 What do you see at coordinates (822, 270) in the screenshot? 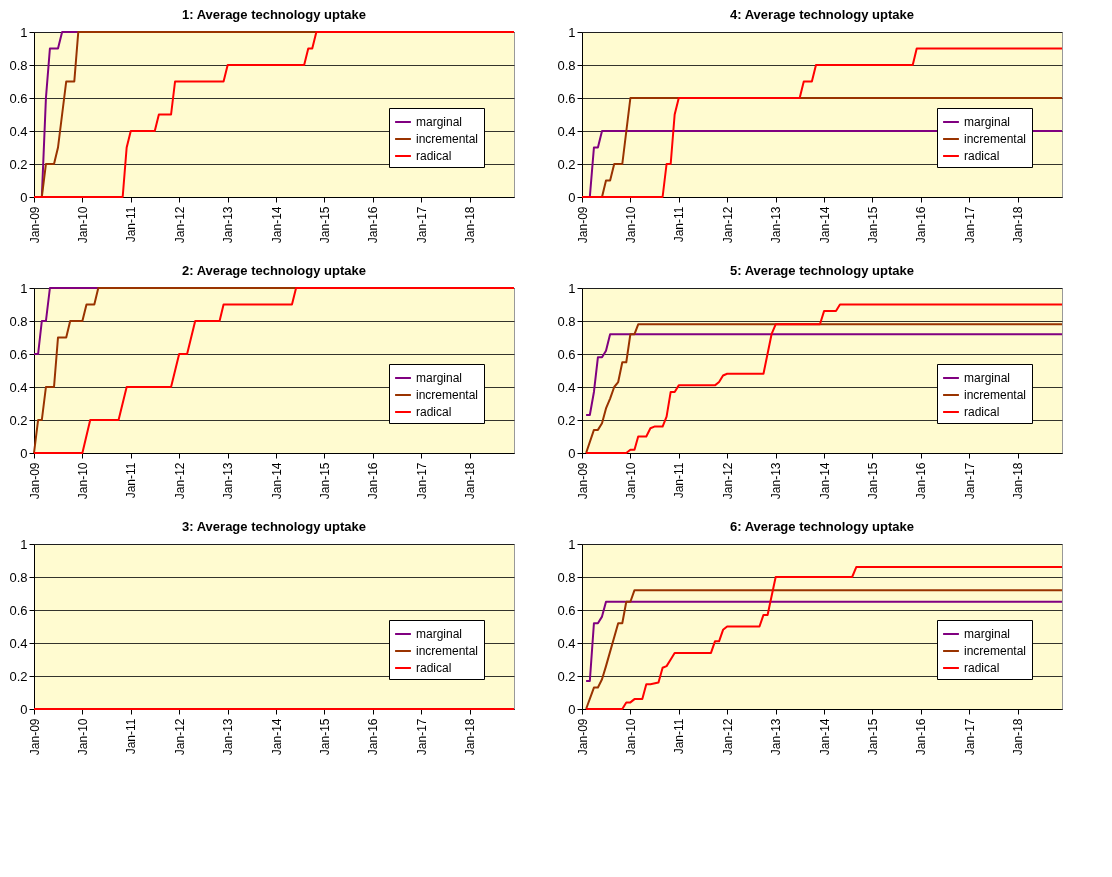
I see `chart-title: 5: Average technology uptake` at bounding box center [822, 270].